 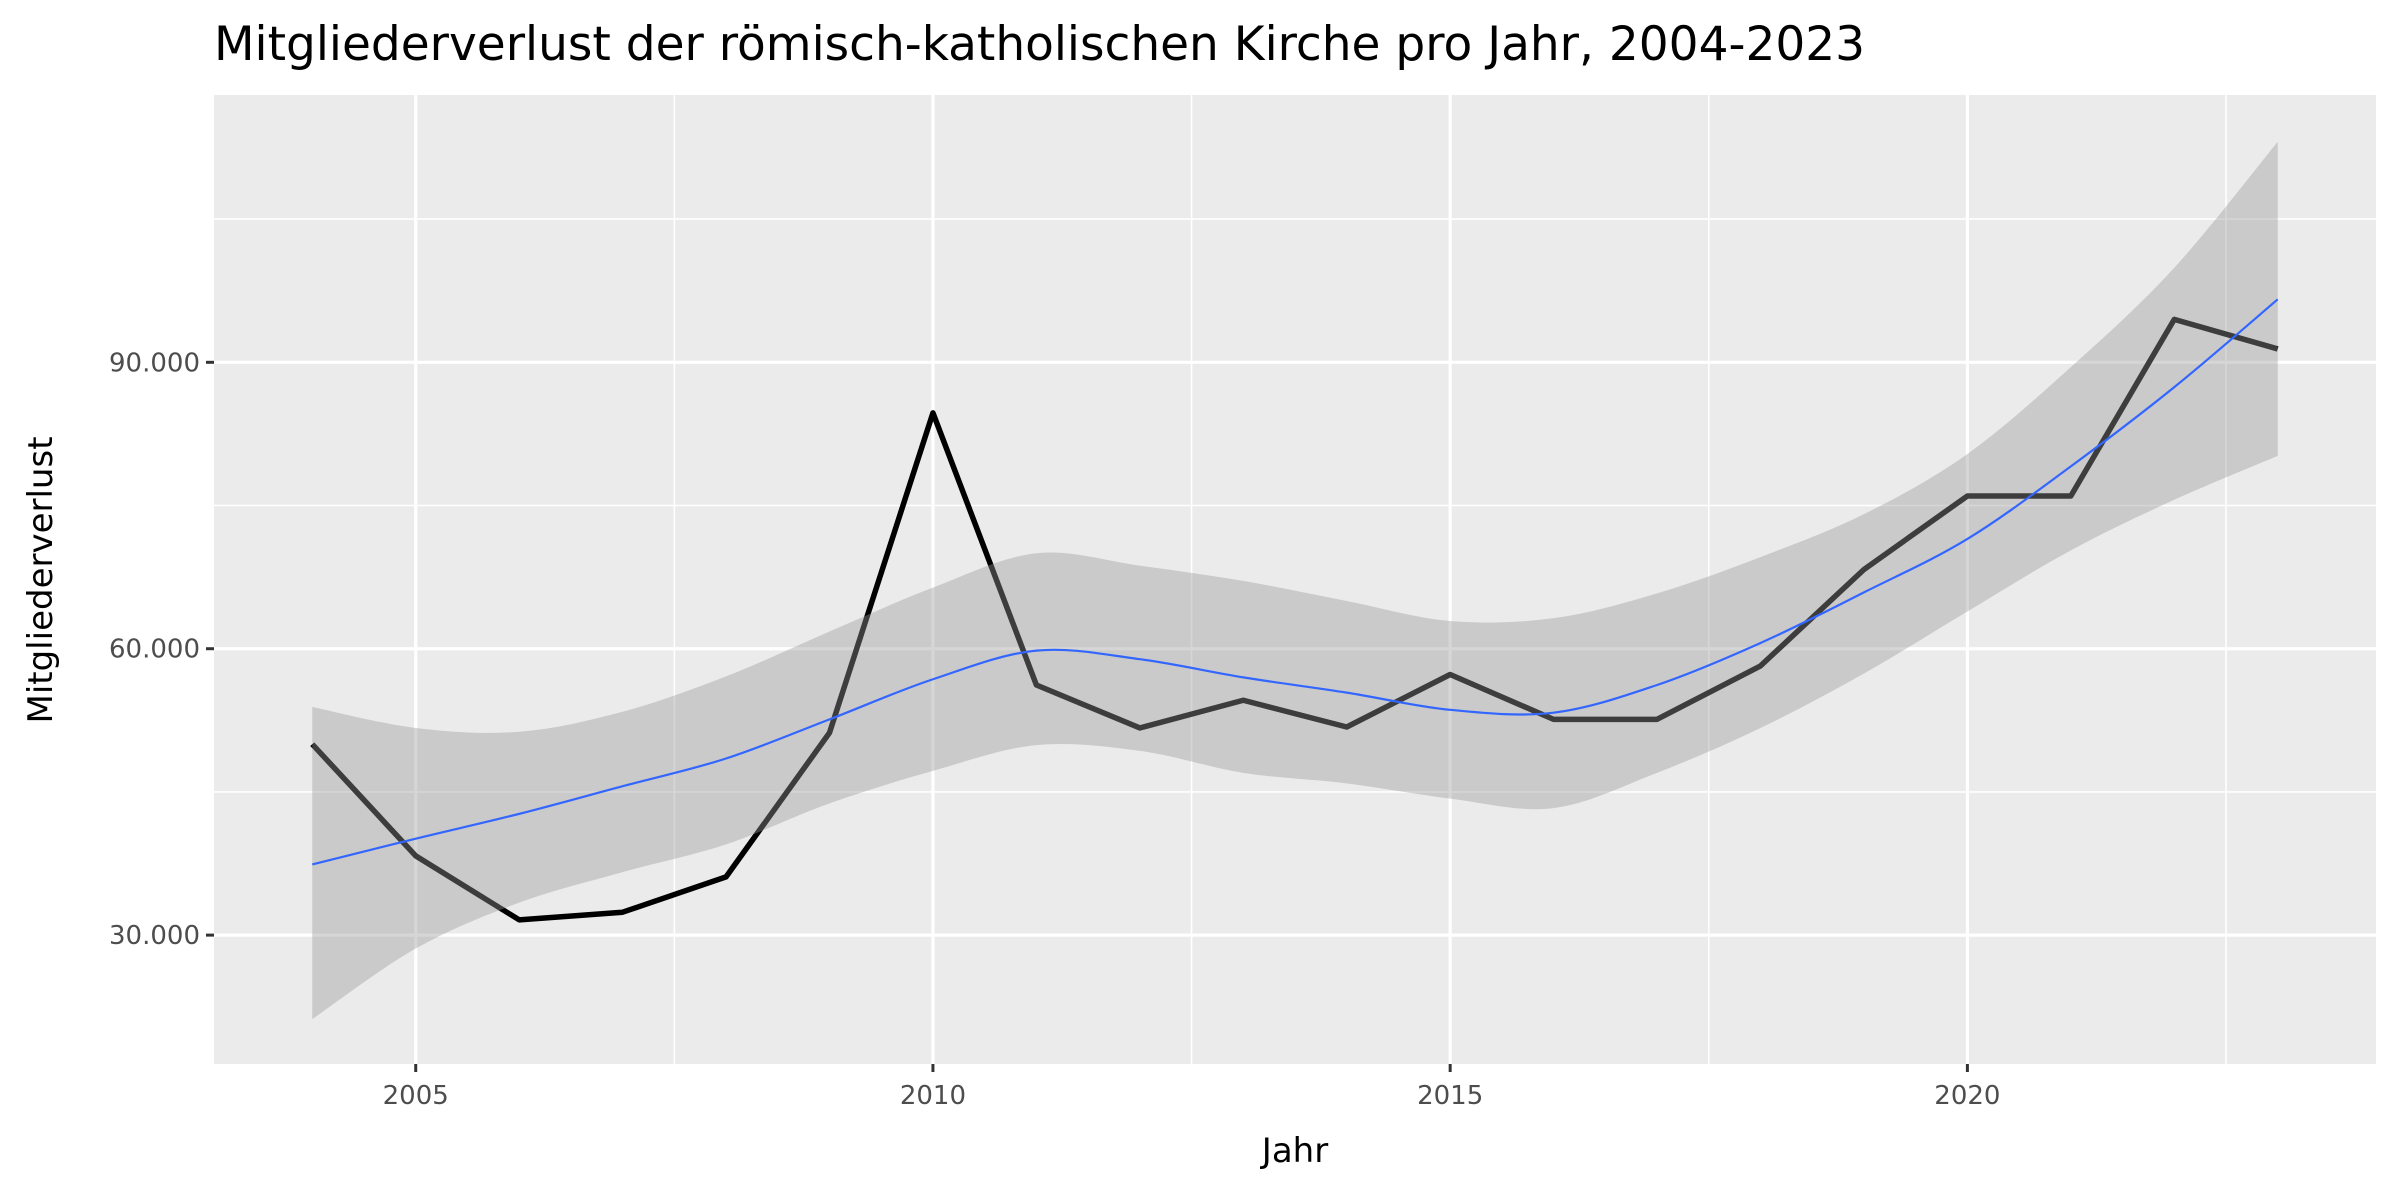 What do you see at coordinates (41, 579) in the screenshot?
I see `y-axis-title: Mitgliederverlust` at bounding box center [41, 579].